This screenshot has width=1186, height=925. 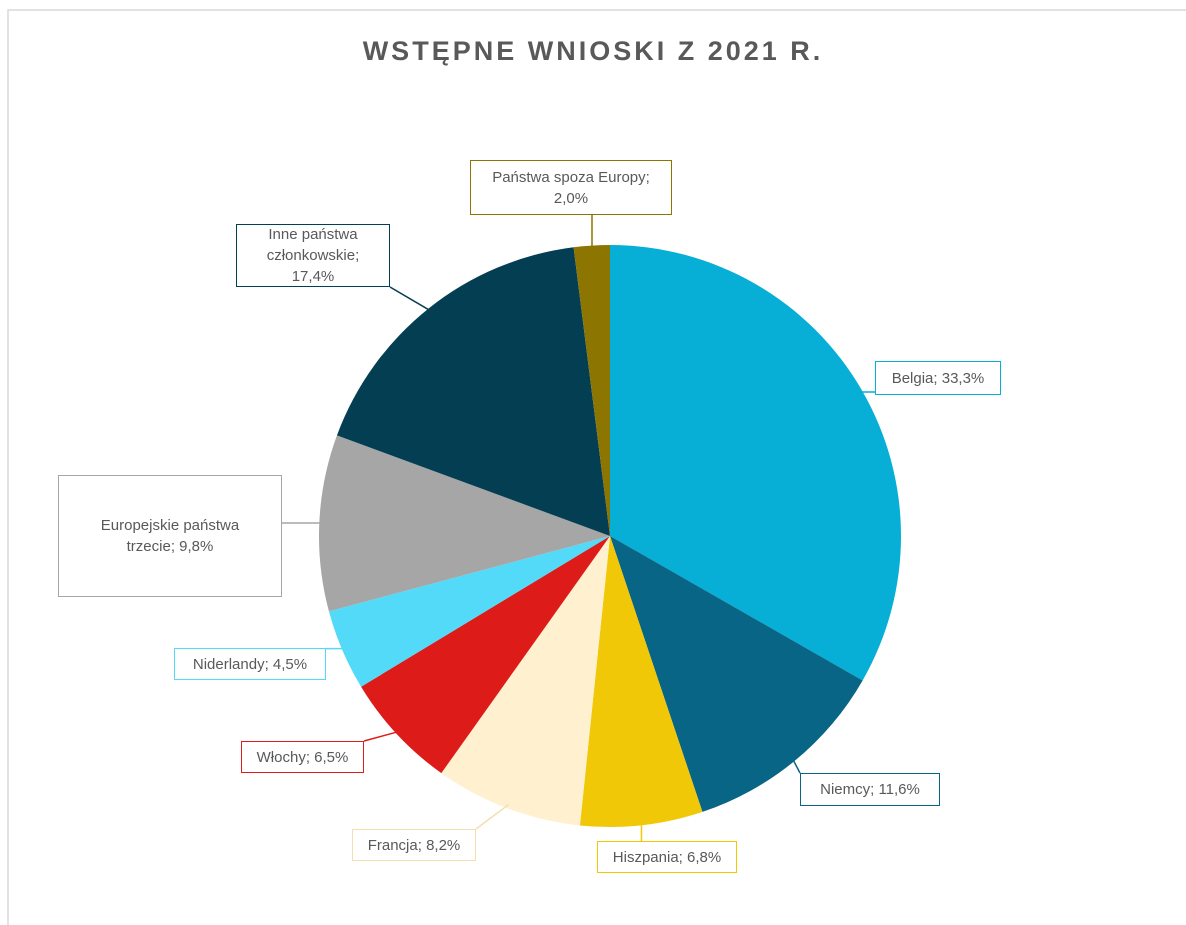 I want to click on data-label: Niderlandy; 4,5%, so click(x=250, y=664).